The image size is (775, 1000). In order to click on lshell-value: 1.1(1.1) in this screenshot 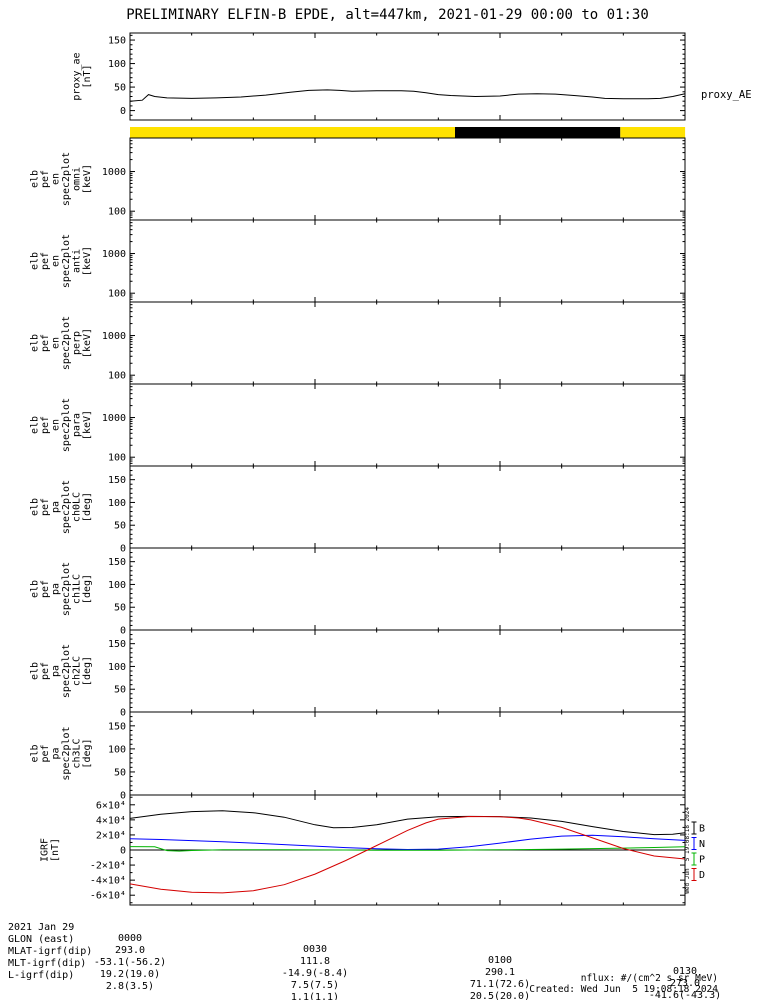, I will do `click(315, 996)`.